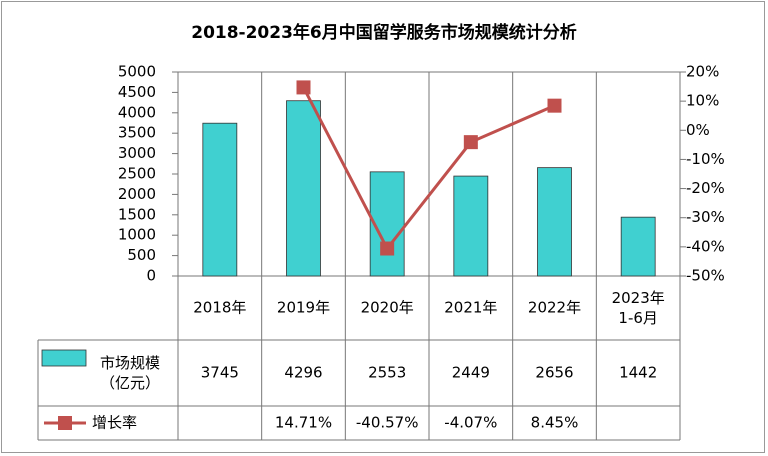 The width and height of the screenshot is (768, 456). I want to click on legend-label: 市场规模（亿元）, so click(130, 373).